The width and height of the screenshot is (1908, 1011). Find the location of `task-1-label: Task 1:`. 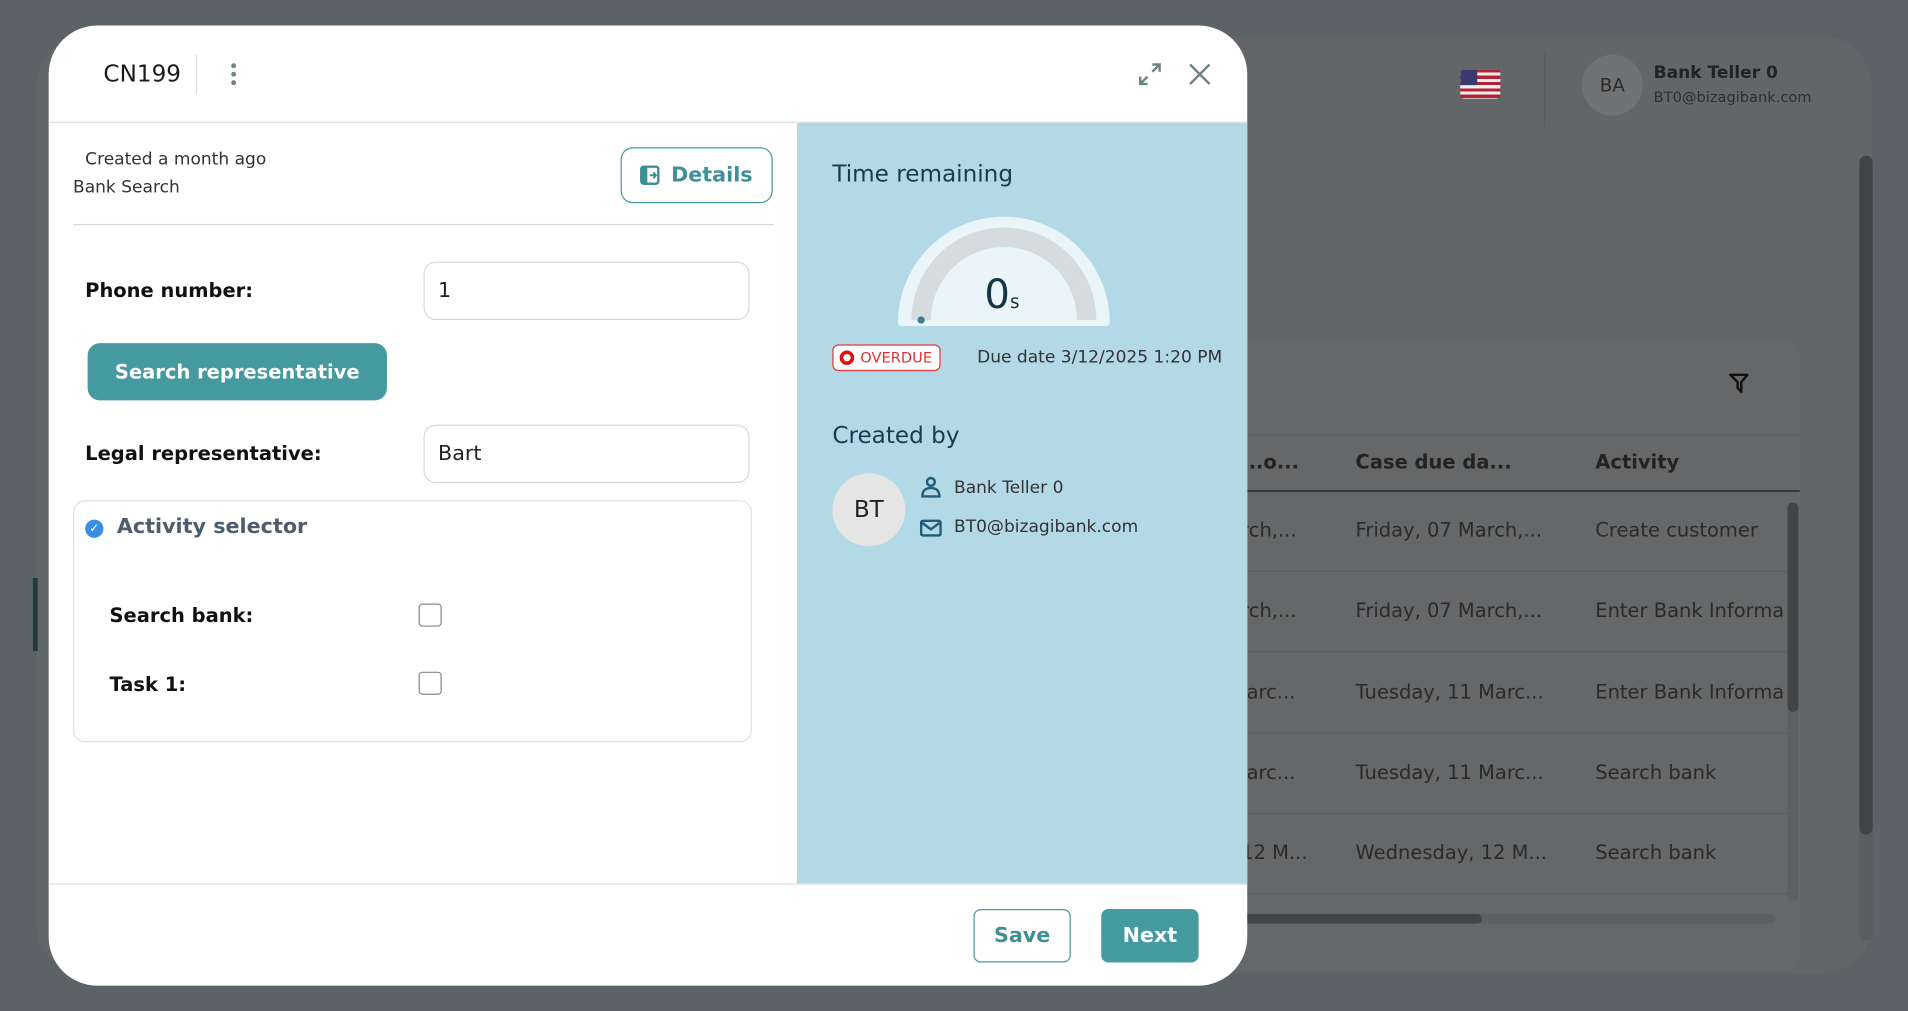

task-1-label: Task 1: is located at coordinates (148, 684).